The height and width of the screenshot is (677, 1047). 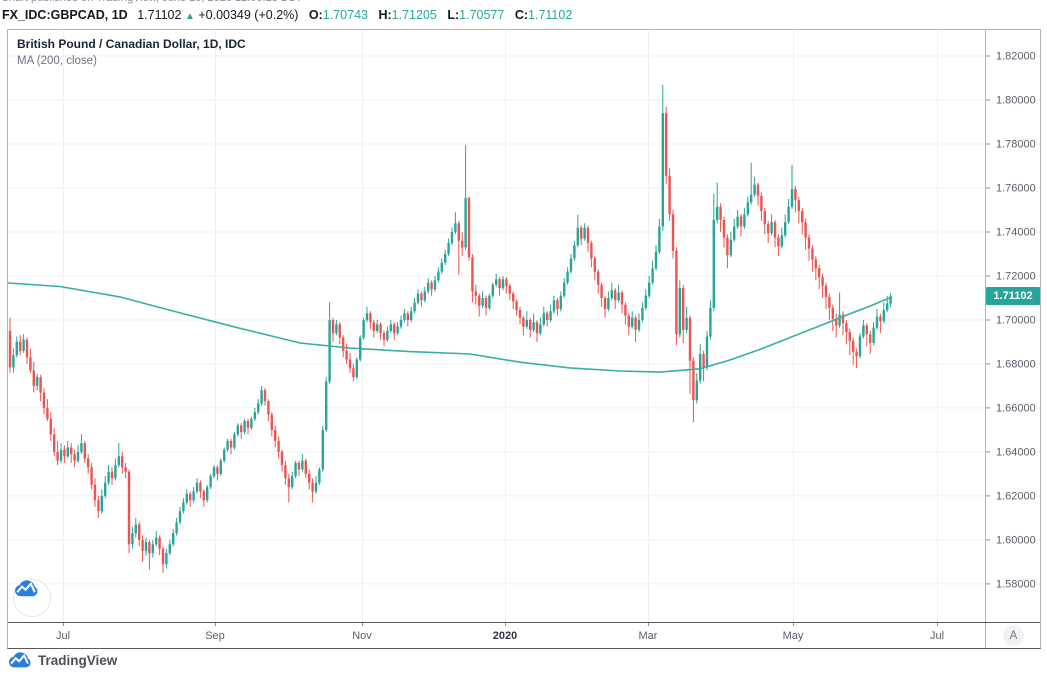 I want to click on svg-text: Mar, so click(x=648, y=636).